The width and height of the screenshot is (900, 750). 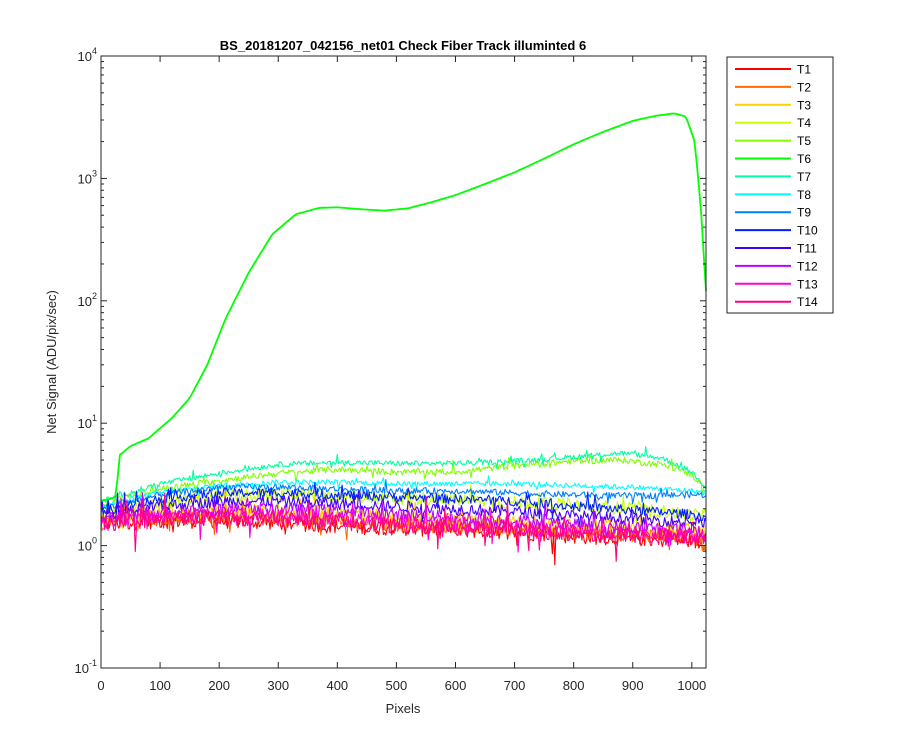 What do you see at coordinates (86, 667) in the screenshot?
I see `y-tick-label: 10⁻¹` at bounding box center [86, 667].